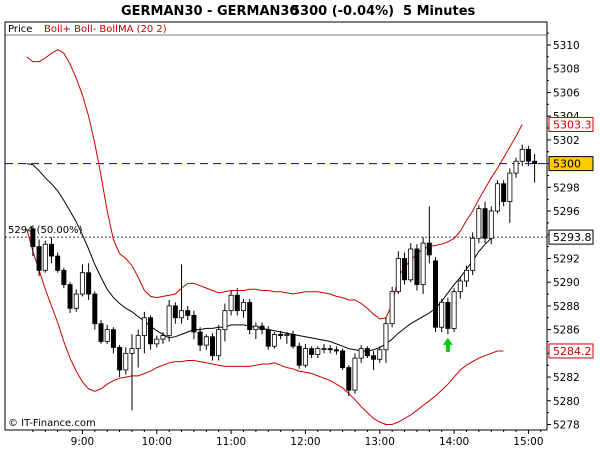 Image resolution: width=600 pixels, height=450 pixels. What do you see at coordinates (342, 11) in the screenshot?
I see `chart-quote: 5300 (-0.04%)` at bounding box center [342, 11].